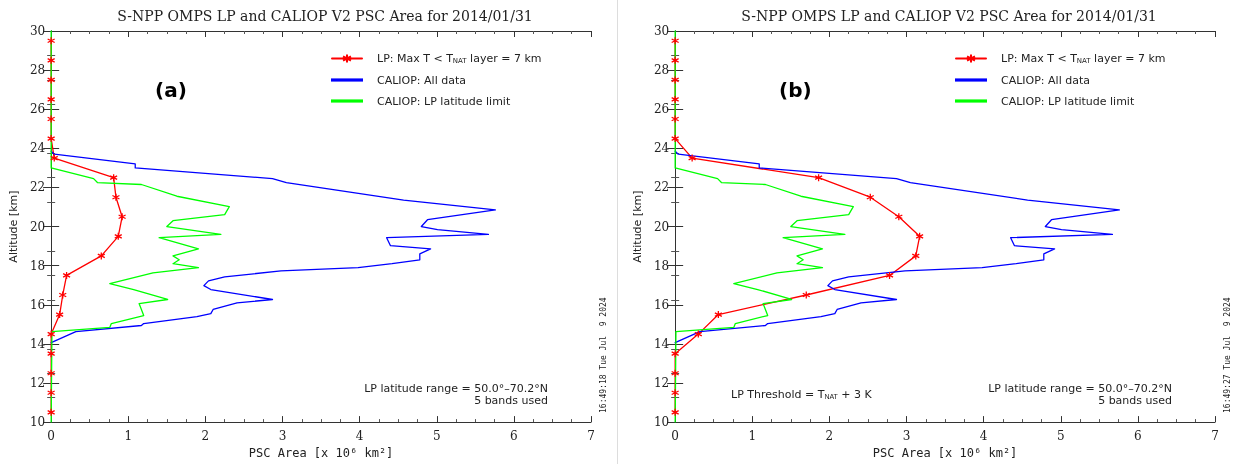 This screenshot has height=464, width=1236. I want to click on text: 16:49:18 Tue Jul 9 2024, so click(603, 355).